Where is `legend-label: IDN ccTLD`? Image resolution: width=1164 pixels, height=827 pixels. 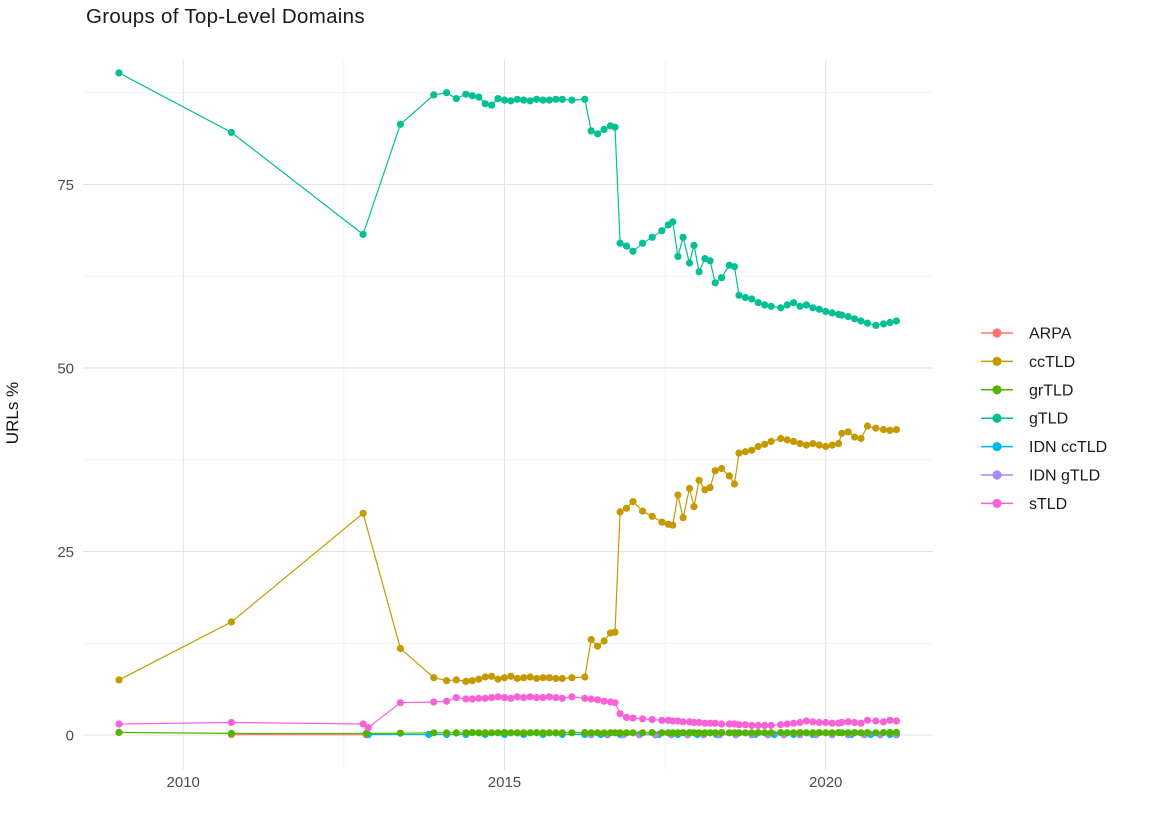 legend-label: IDN ccTLD is located at coordinates (1068, 447).